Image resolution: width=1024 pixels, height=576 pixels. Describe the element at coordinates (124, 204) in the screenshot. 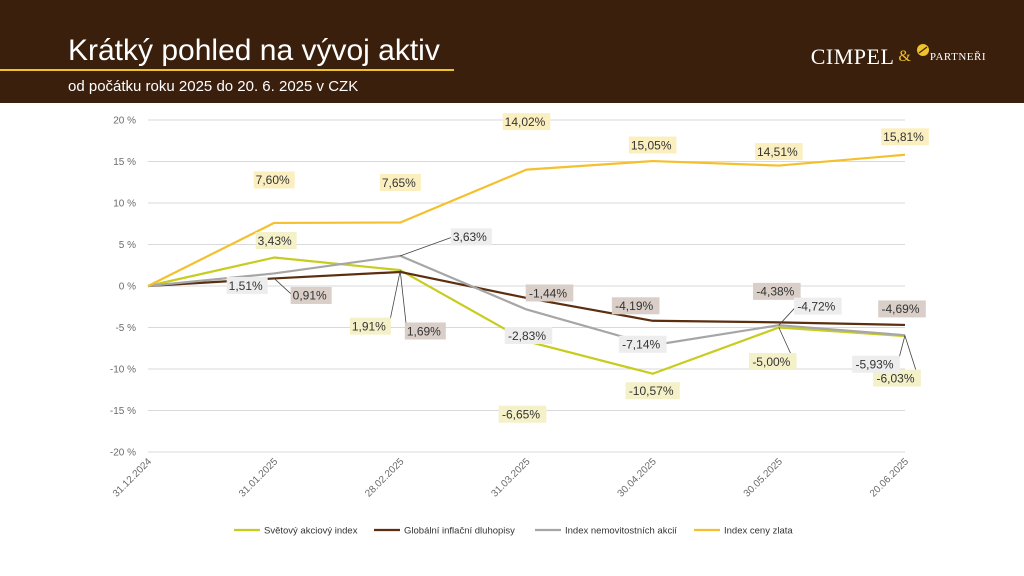

I see `y-tick-label: 10 %` at that location.